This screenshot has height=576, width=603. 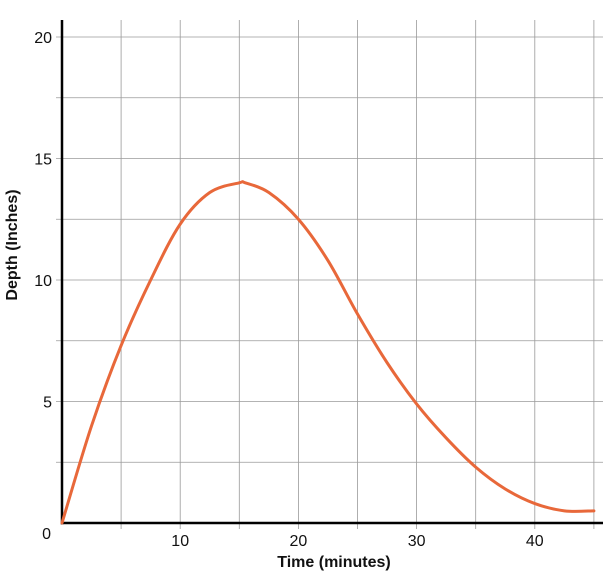 I want to click on y-tick-label: 20, so click(x=43, y=38).